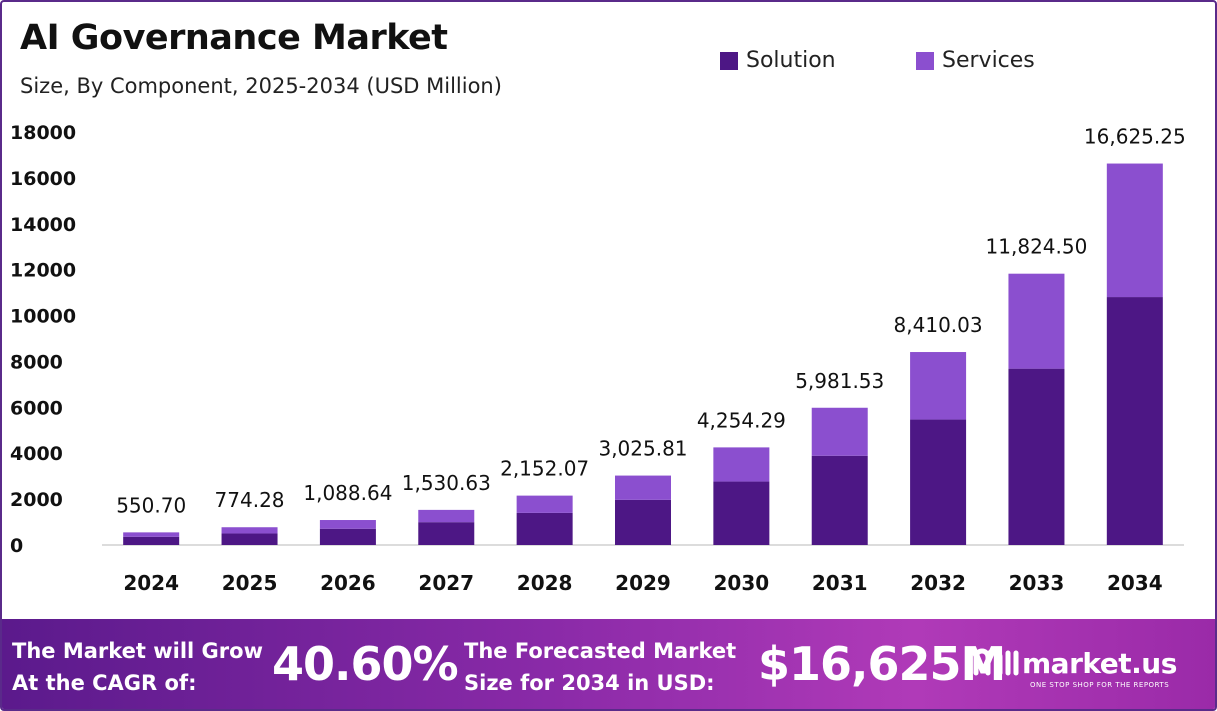  Describe the element at coordinates (446, 483) in the screenshot. I see `data-label-2027: 1,530.63` at that location.